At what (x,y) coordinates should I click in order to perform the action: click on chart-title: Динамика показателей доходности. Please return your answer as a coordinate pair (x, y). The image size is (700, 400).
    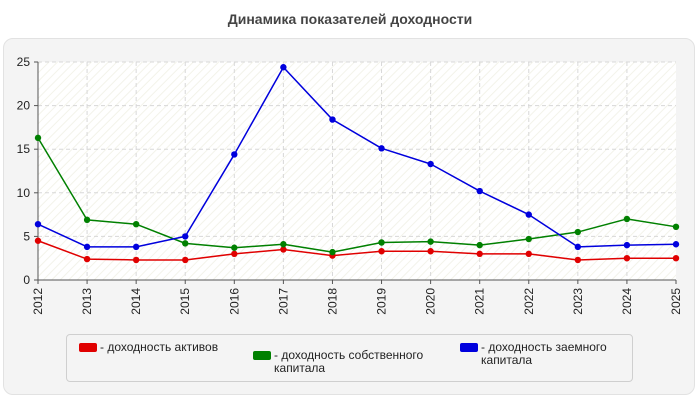
    Looking at the image, I should click on (350, 19).